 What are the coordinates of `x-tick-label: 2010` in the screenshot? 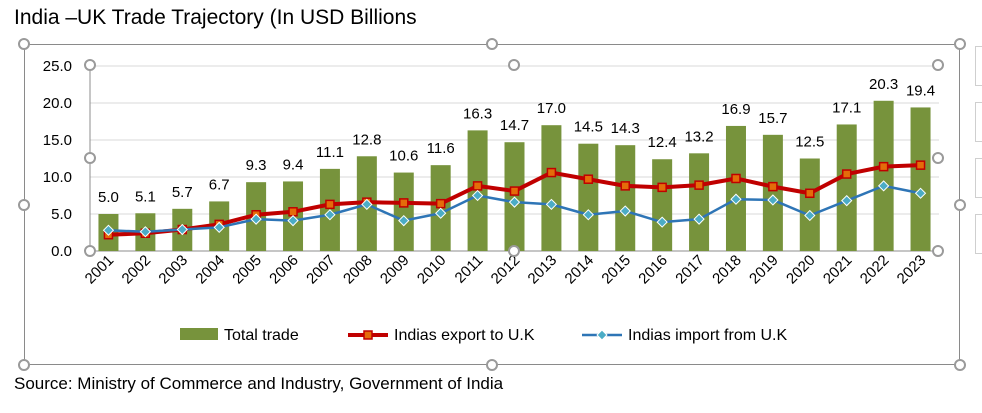 It's located at (432, 270).